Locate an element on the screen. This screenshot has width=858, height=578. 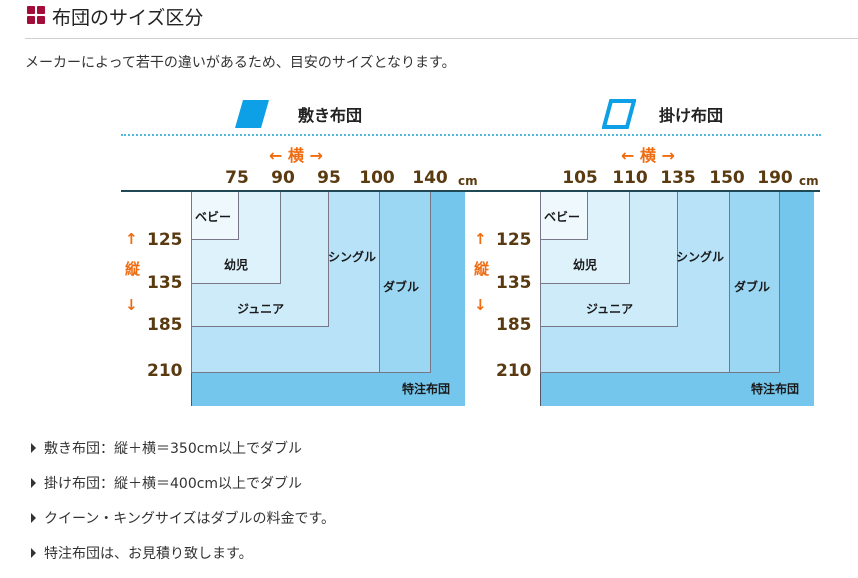
width-label: 110 is located at coordinates (630, 178).